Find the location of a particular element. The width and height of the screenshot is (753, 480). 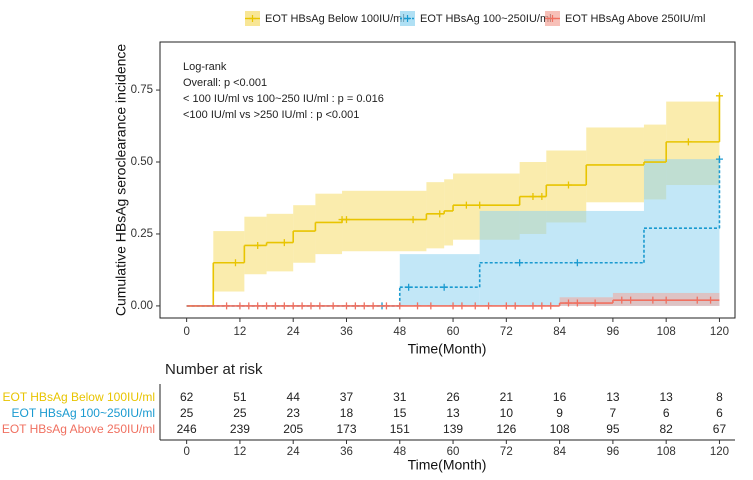

risk-count: 18 is located at coordinates (347, 413).